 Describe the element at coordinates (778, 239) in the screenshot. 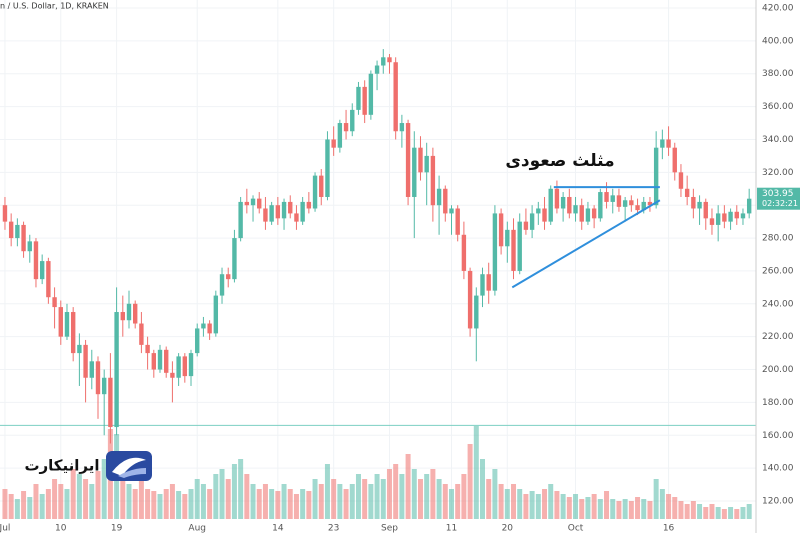

I see `y-tick-label: 280.00` at that location.